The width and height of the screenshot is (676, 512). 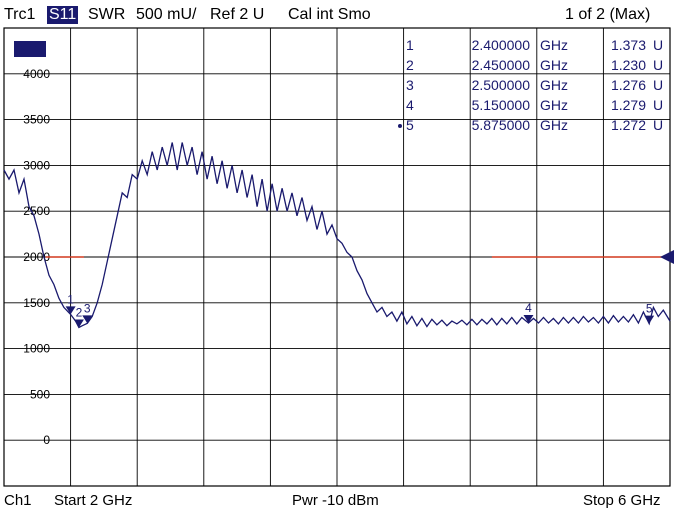 I want to click on marker-table-frequency: 2.500000, so click(x=501, y=85).